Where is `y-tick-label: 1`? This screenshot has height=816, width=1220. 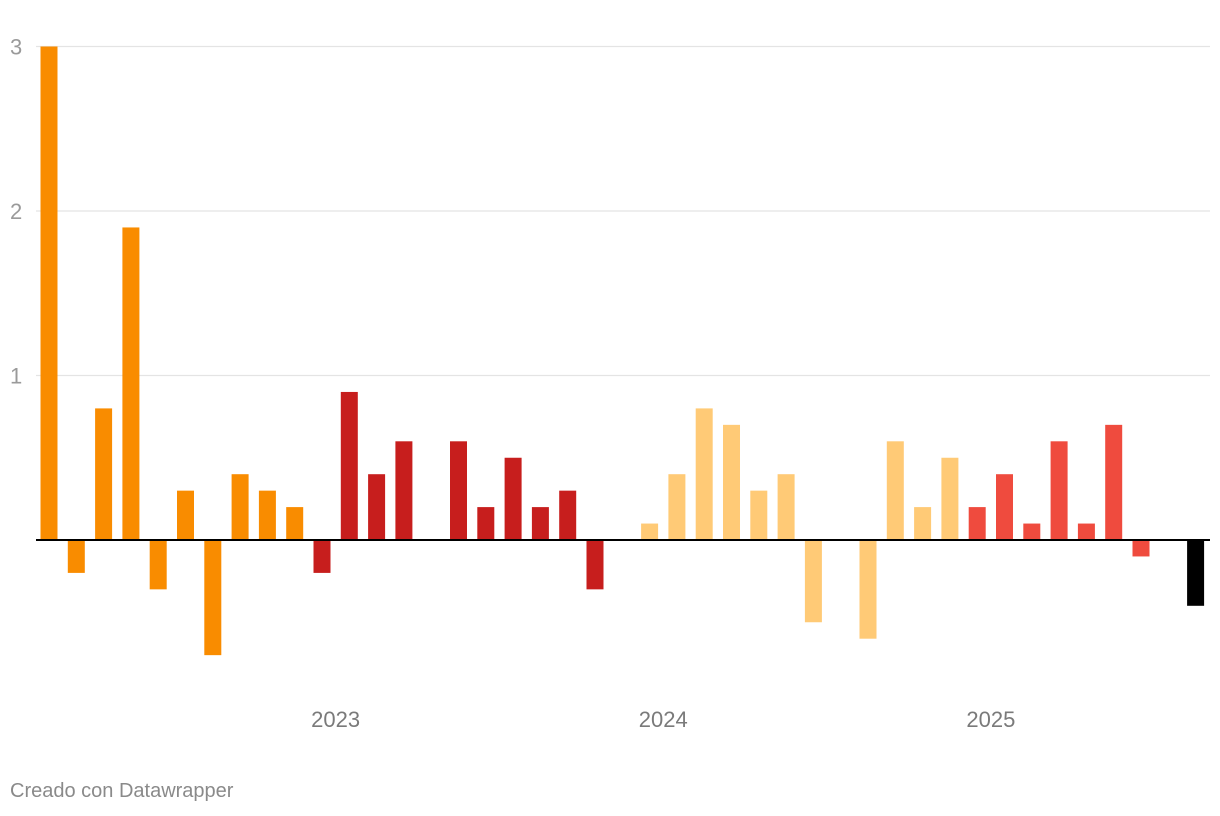 y-tick-label: 1 is located at coordinates (16, 376).